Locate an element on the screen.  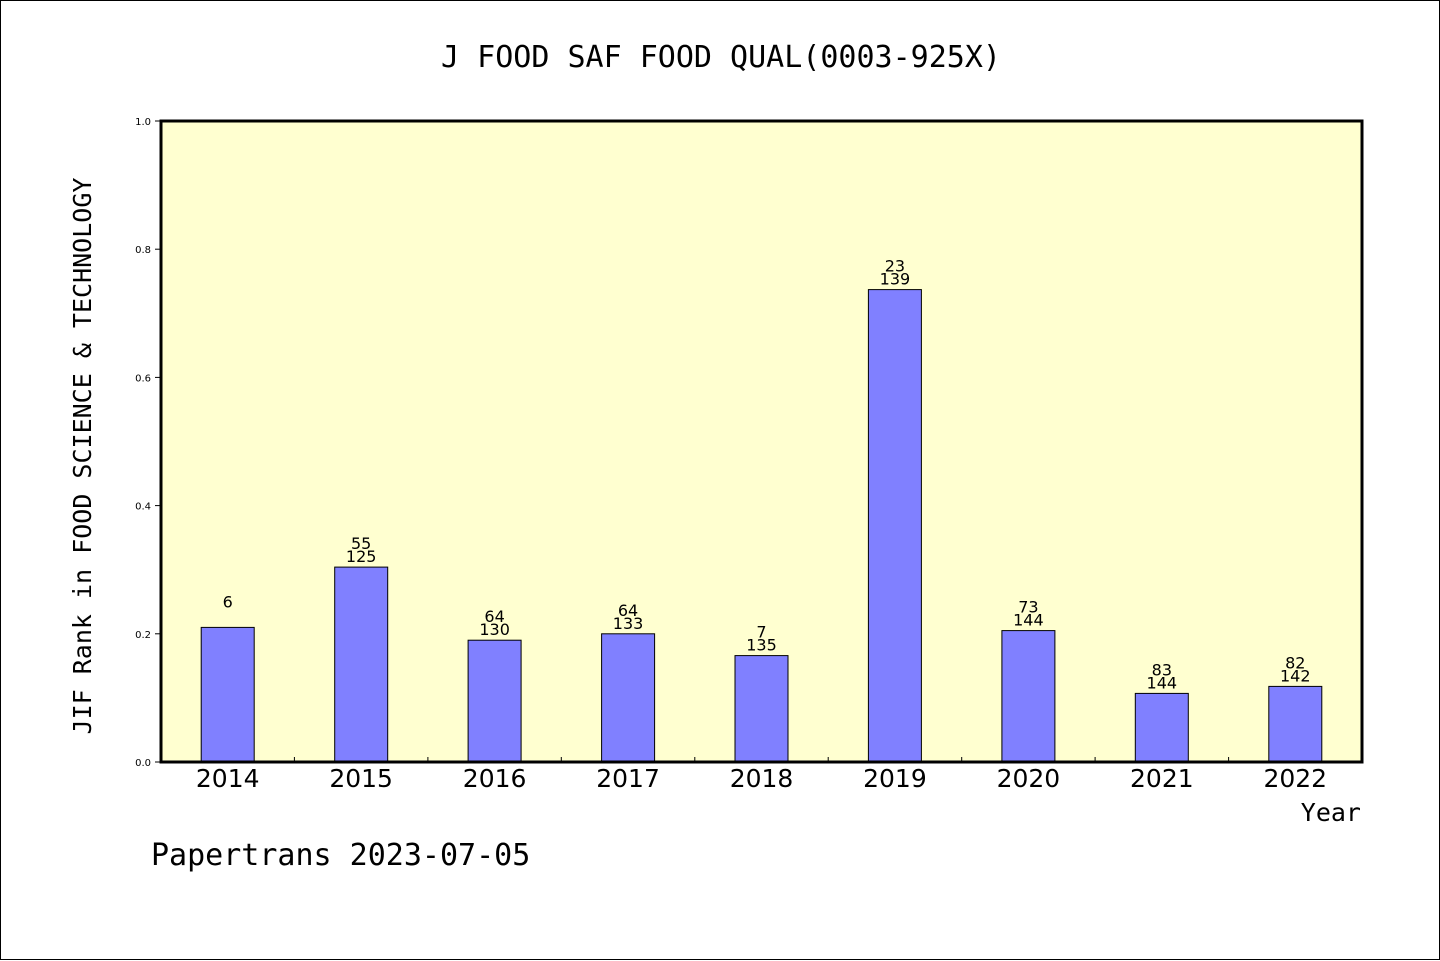
x-tick-label: 2021 is located at coordinates (1162, 778).